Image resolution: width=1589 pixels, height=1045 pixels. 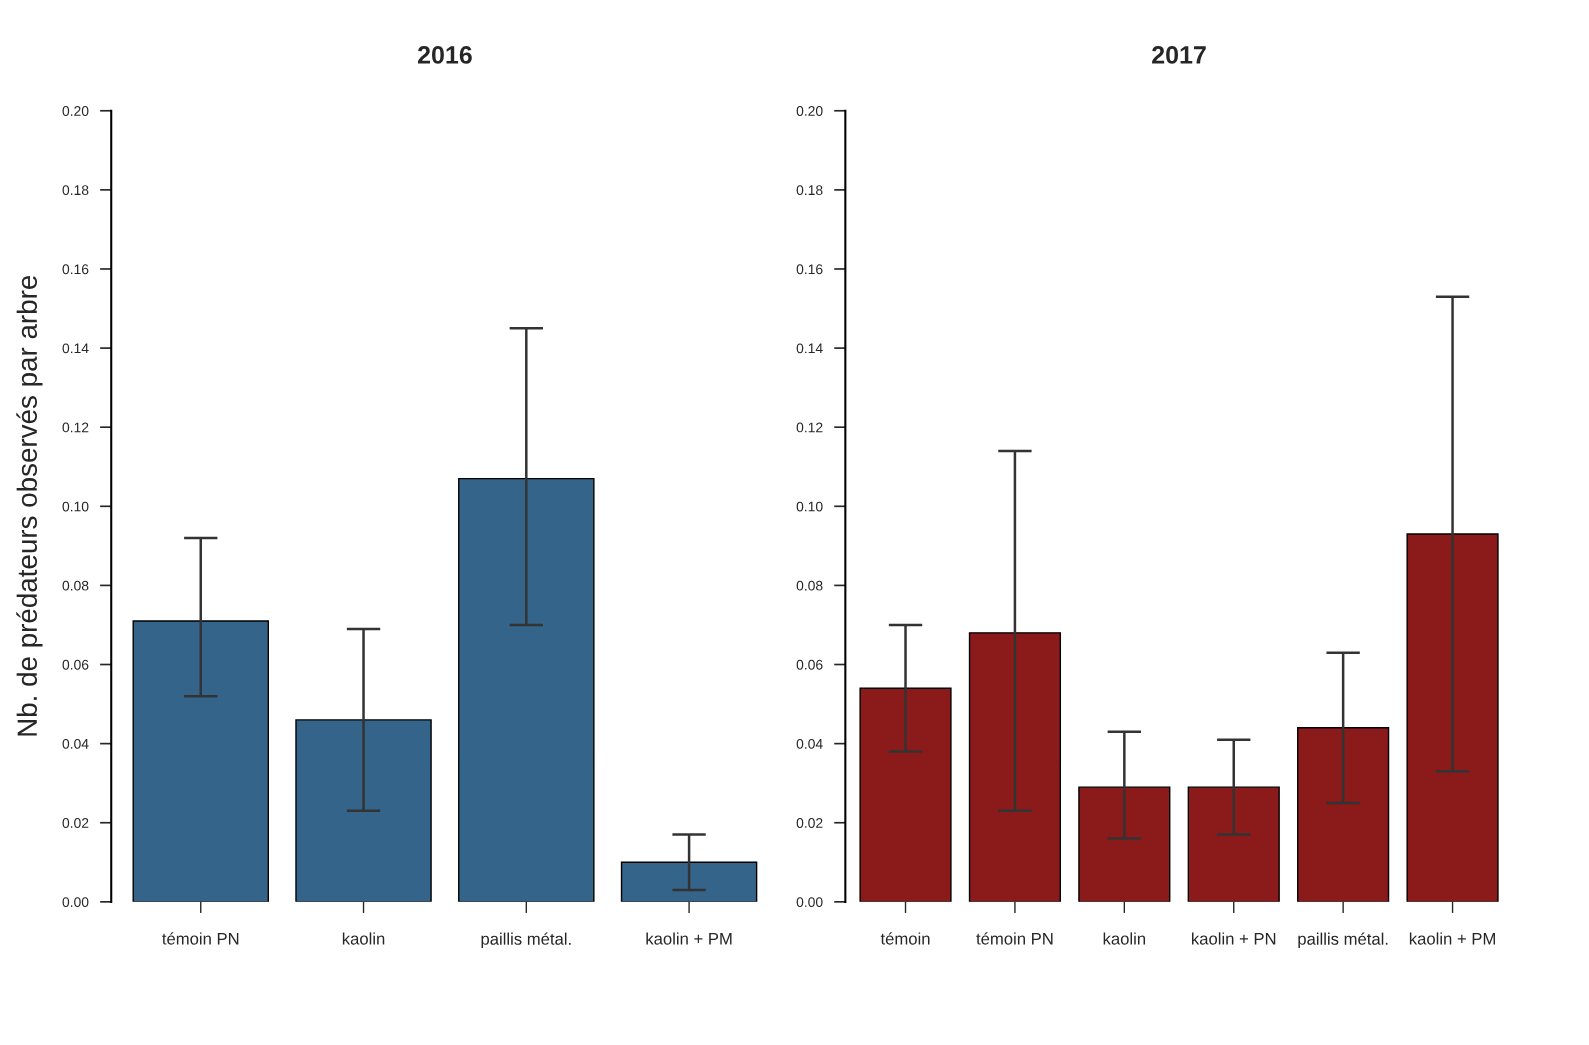 What do you see at coordinates (905, 938) in the screenshot?
I see `x-tick-label: témoin` at bounding box center [905, 938].